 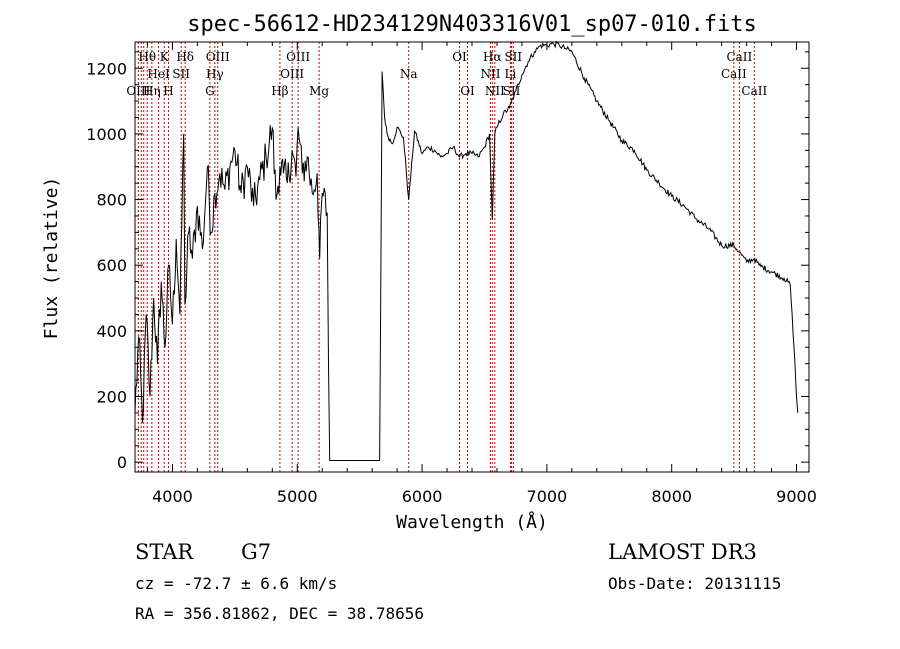 I want to click on line-label-23: OI, so click(x=467, y=91).